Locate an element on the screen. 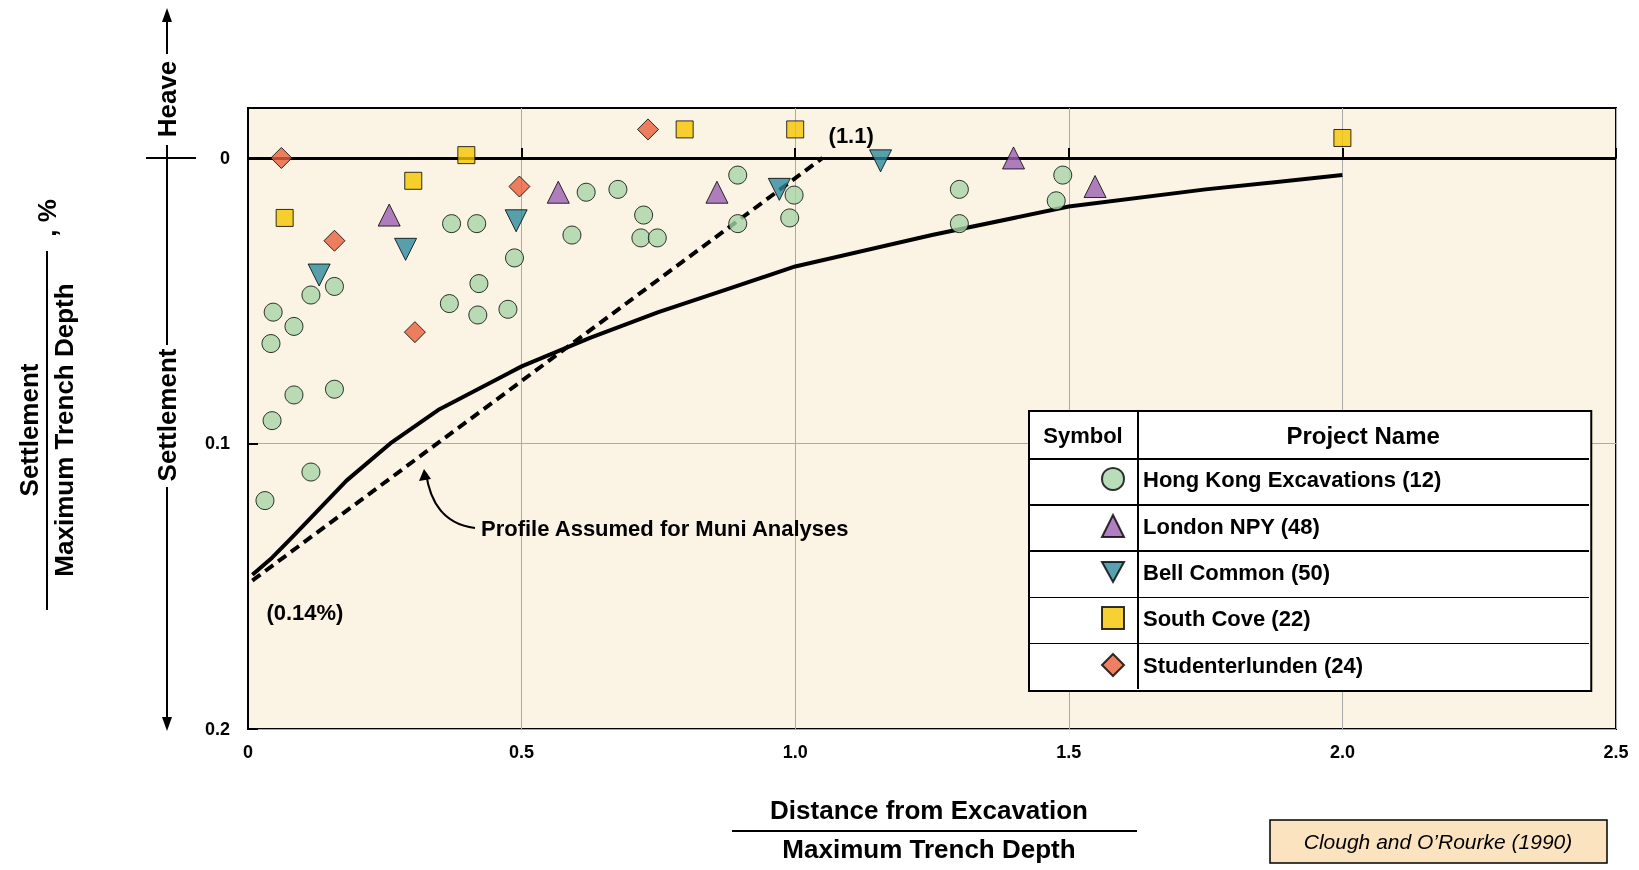 The width and height of the screenshot is (1639, 870). text: Settlement Maximum Trench Depth , % is located at coordinates (46, 388).